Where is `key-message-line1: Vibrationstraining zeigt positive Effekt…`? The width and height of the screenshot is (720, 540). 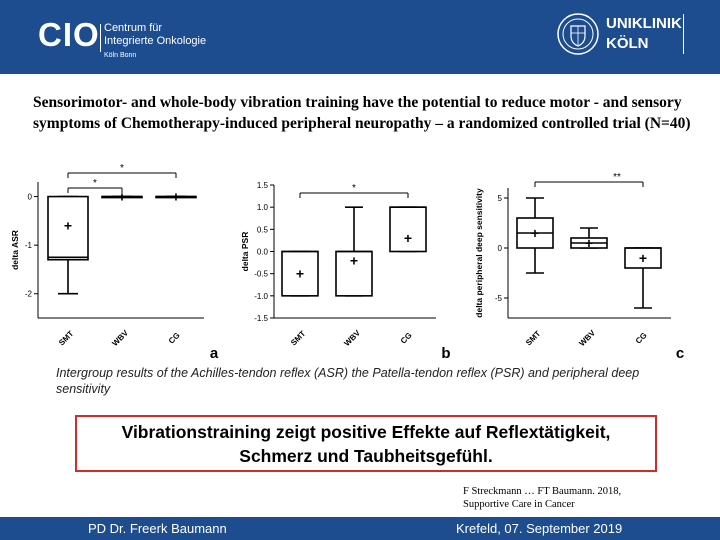 key-message-line1: Vibrationstraining zeigt positive Effekt… is located at coordinates (366, 432).